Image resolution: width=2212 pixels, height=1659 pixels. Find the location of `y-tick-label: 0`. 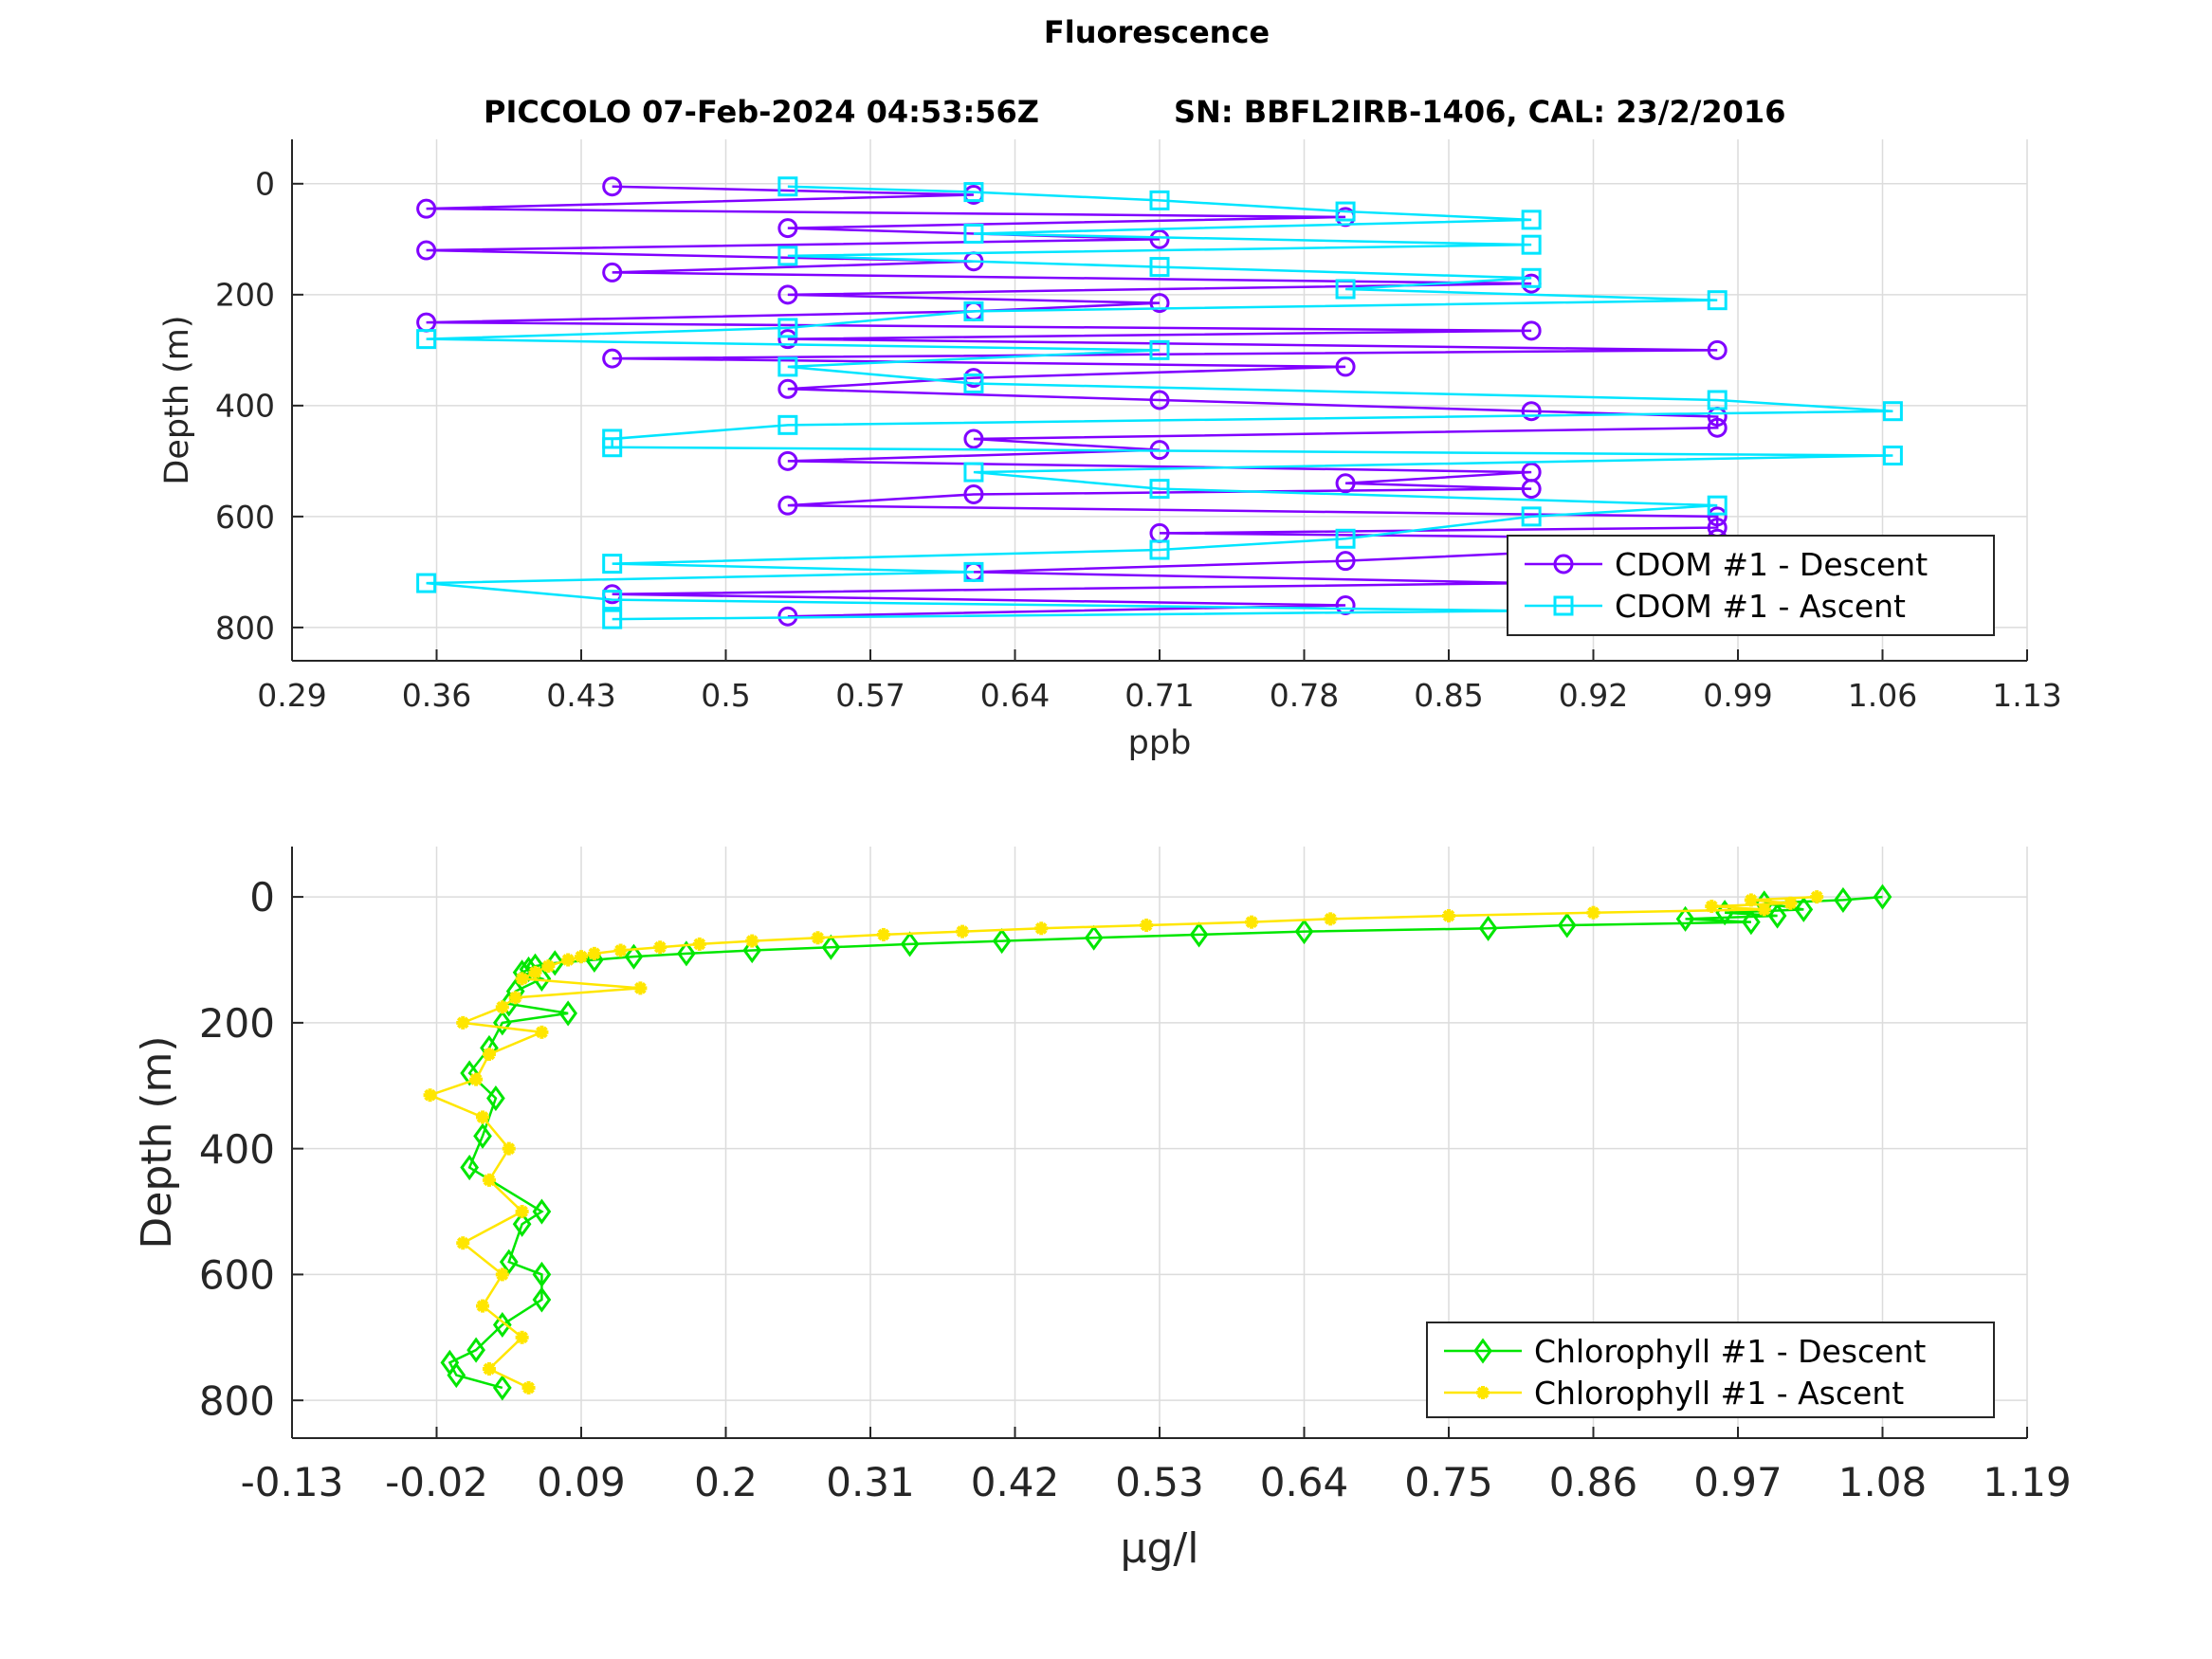

y-tick-label: 0 is located at coordinates (262, 897).